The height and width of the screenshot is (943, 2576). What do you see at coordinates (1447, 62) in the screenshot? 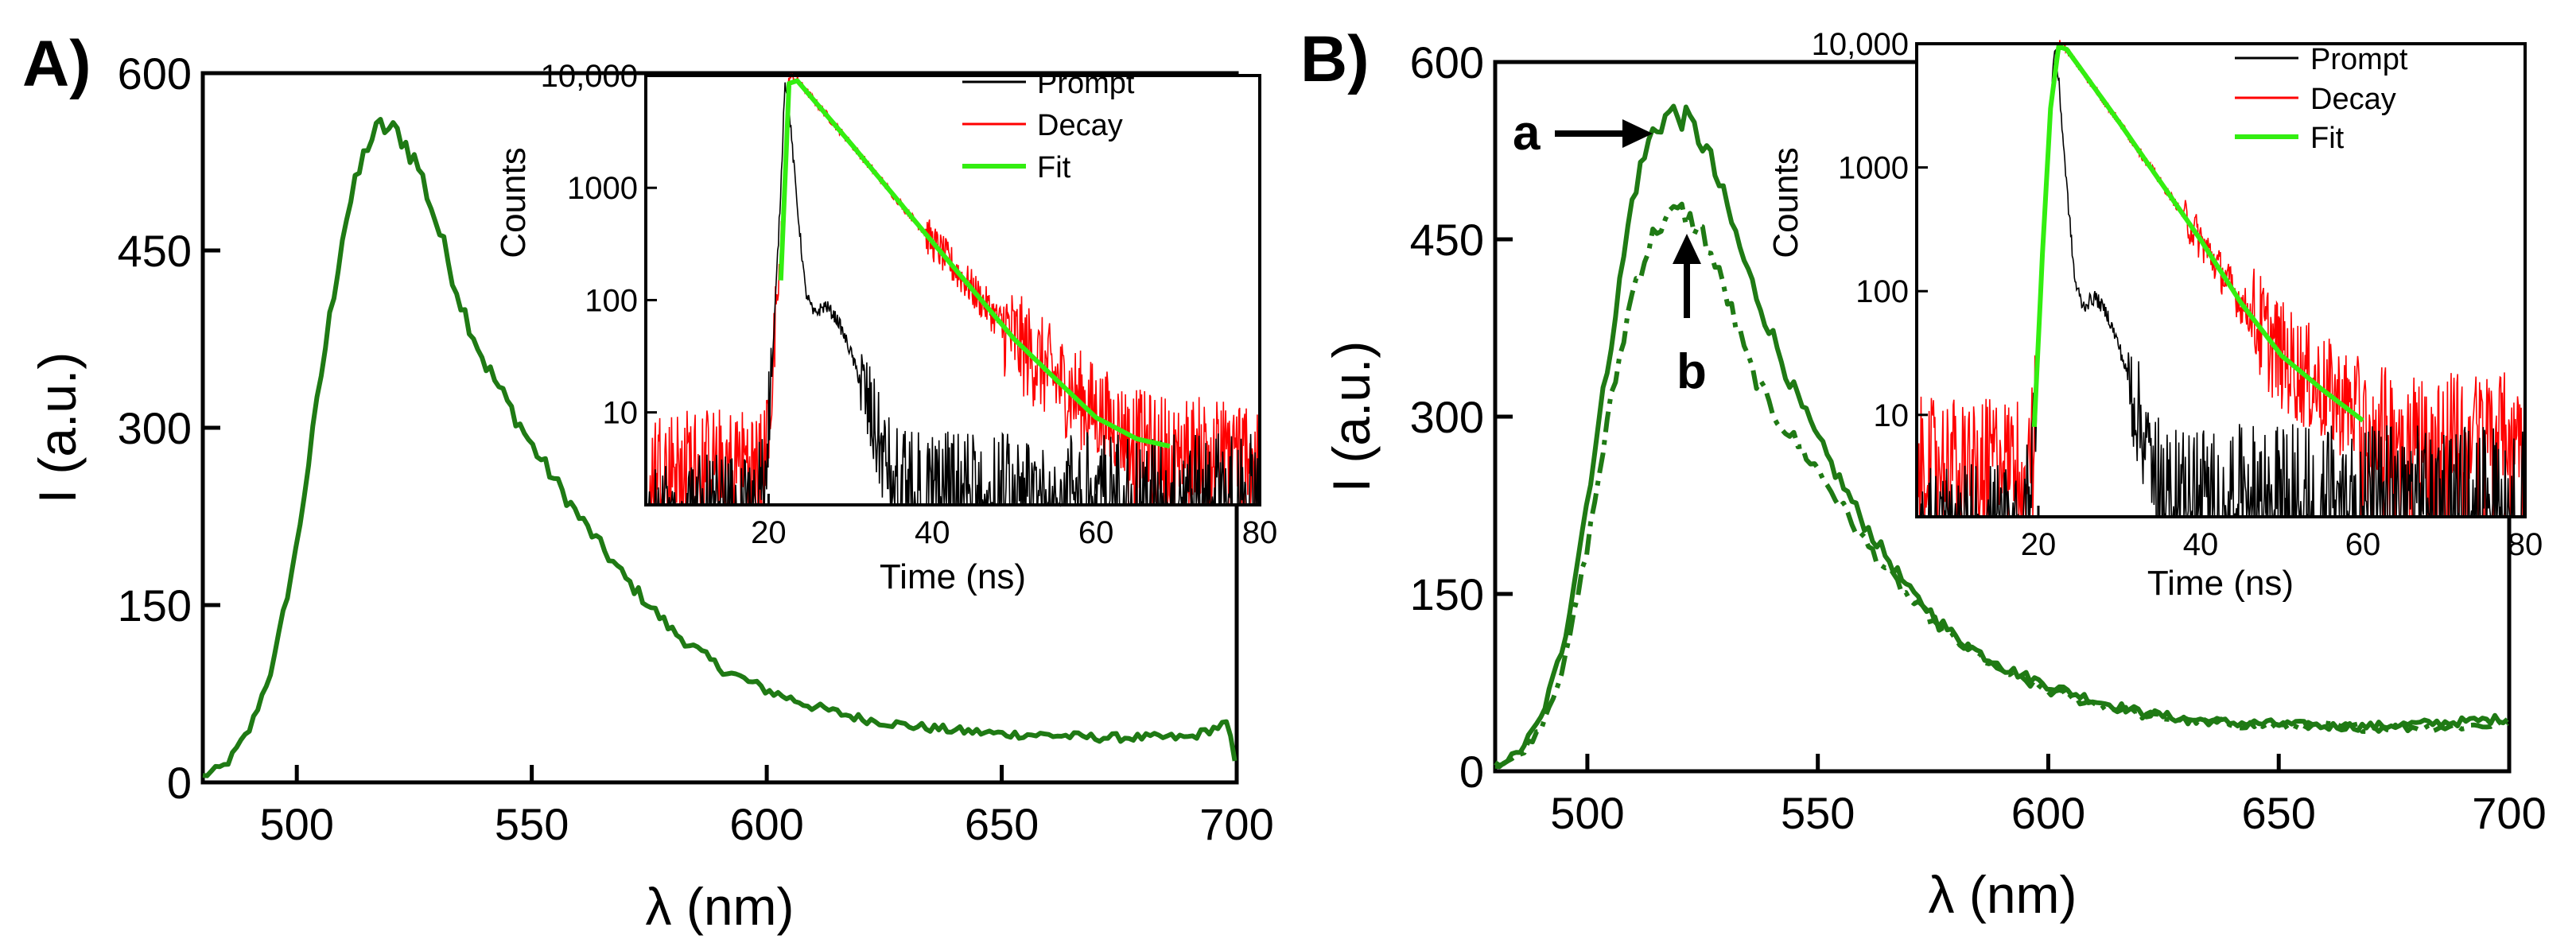
I see `panel-b-y-tick-label: 600` at bounding box center [1447, 62].